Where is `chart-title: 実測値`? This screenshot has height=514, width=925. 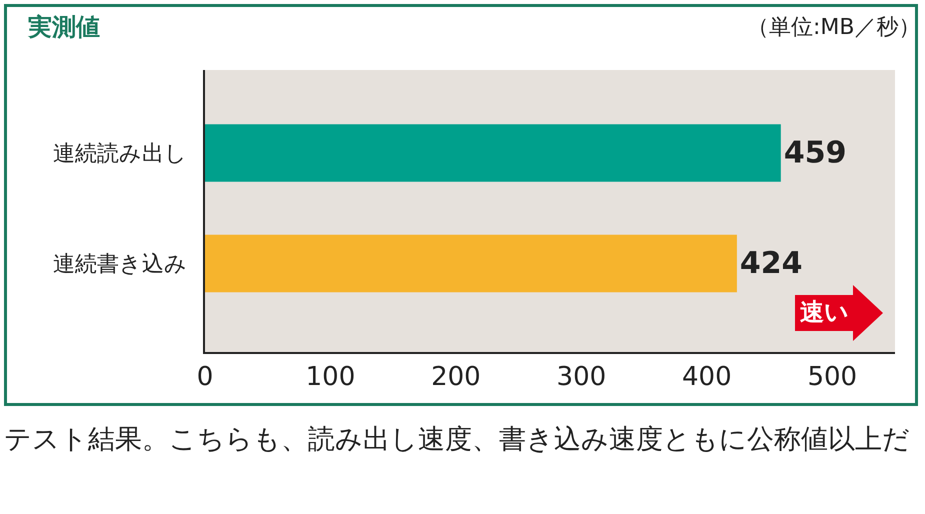 chart-title: 実測値 is located at coordinates (63, 26).